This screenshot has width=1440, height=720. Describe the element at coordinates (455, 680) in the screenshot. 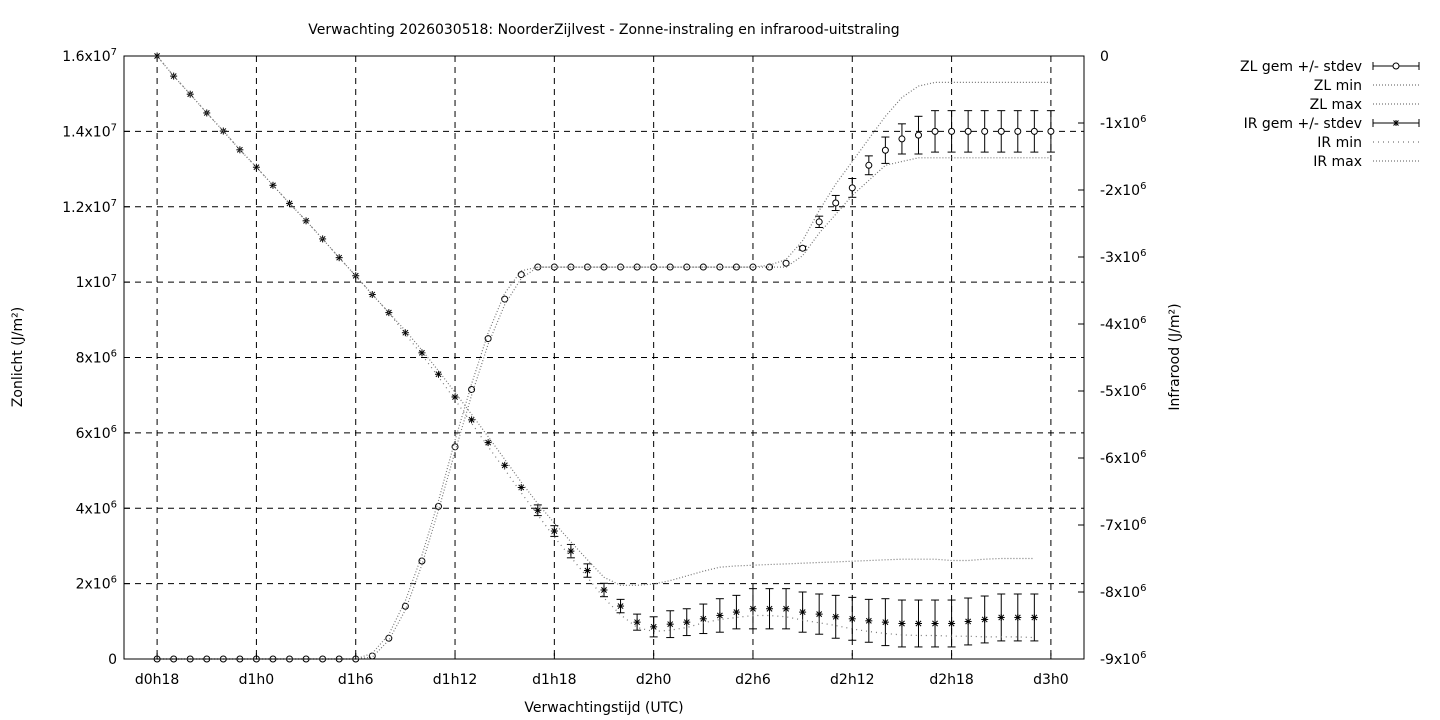

I see `x-tick-label: d1h12` at that location.